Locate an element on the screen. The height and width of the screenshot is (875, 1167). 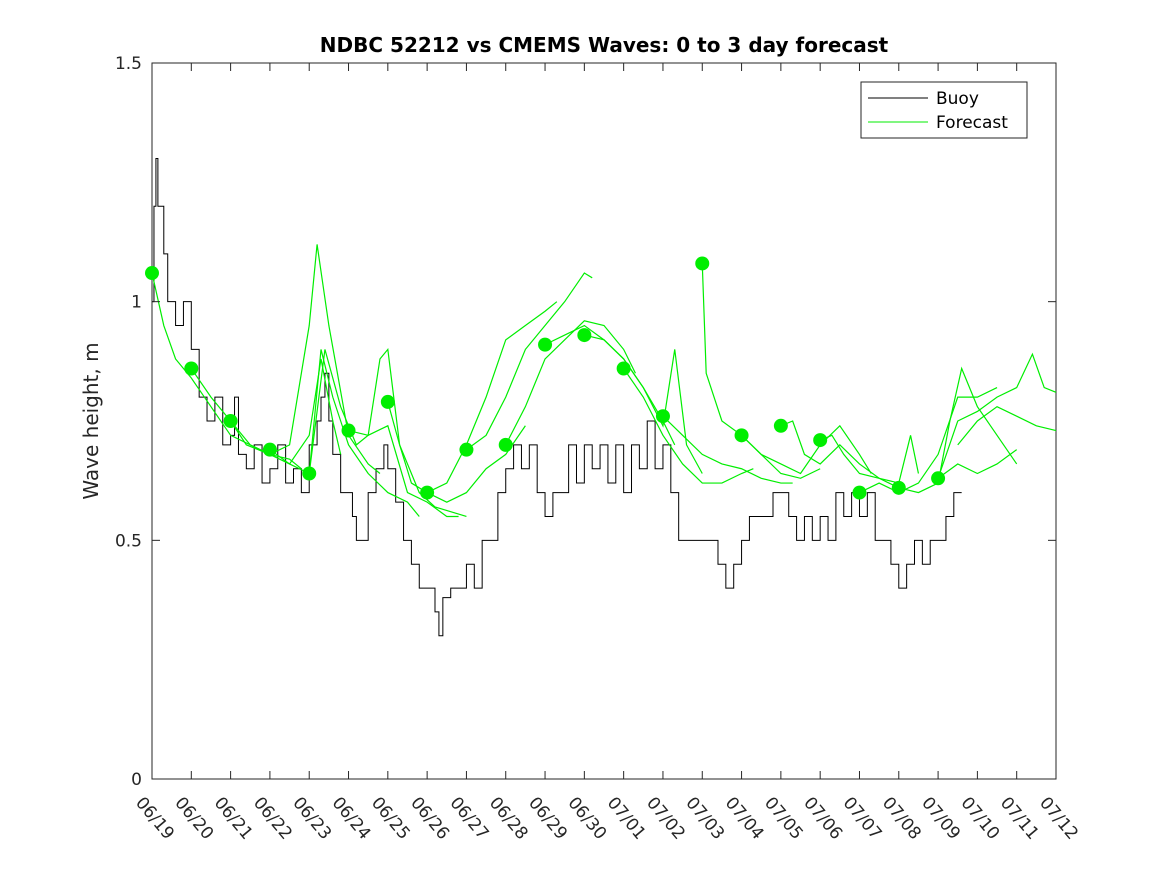
x-tick-label: 07/11 is located at coordinates (1019, 818).